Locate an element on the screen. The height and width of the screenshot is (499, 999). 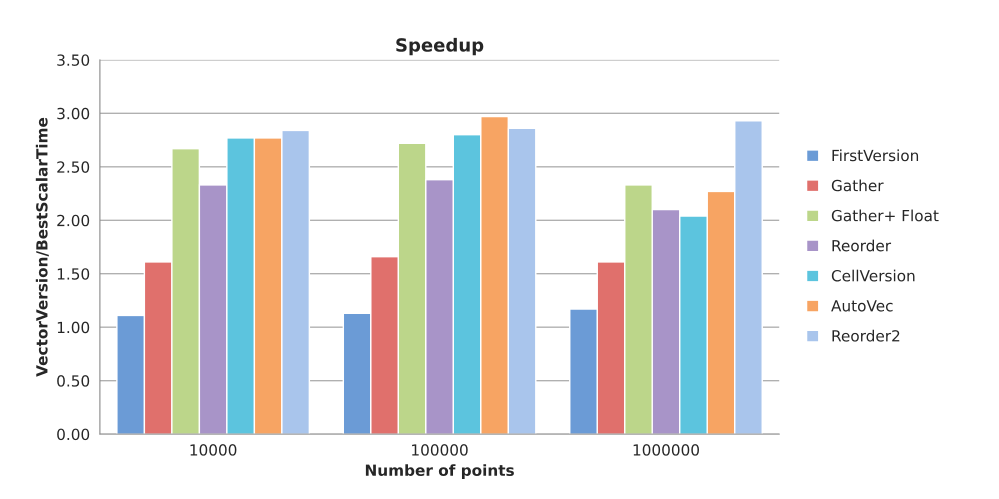
y-tick-label: 0.50 is located at coordinates (73, 381).